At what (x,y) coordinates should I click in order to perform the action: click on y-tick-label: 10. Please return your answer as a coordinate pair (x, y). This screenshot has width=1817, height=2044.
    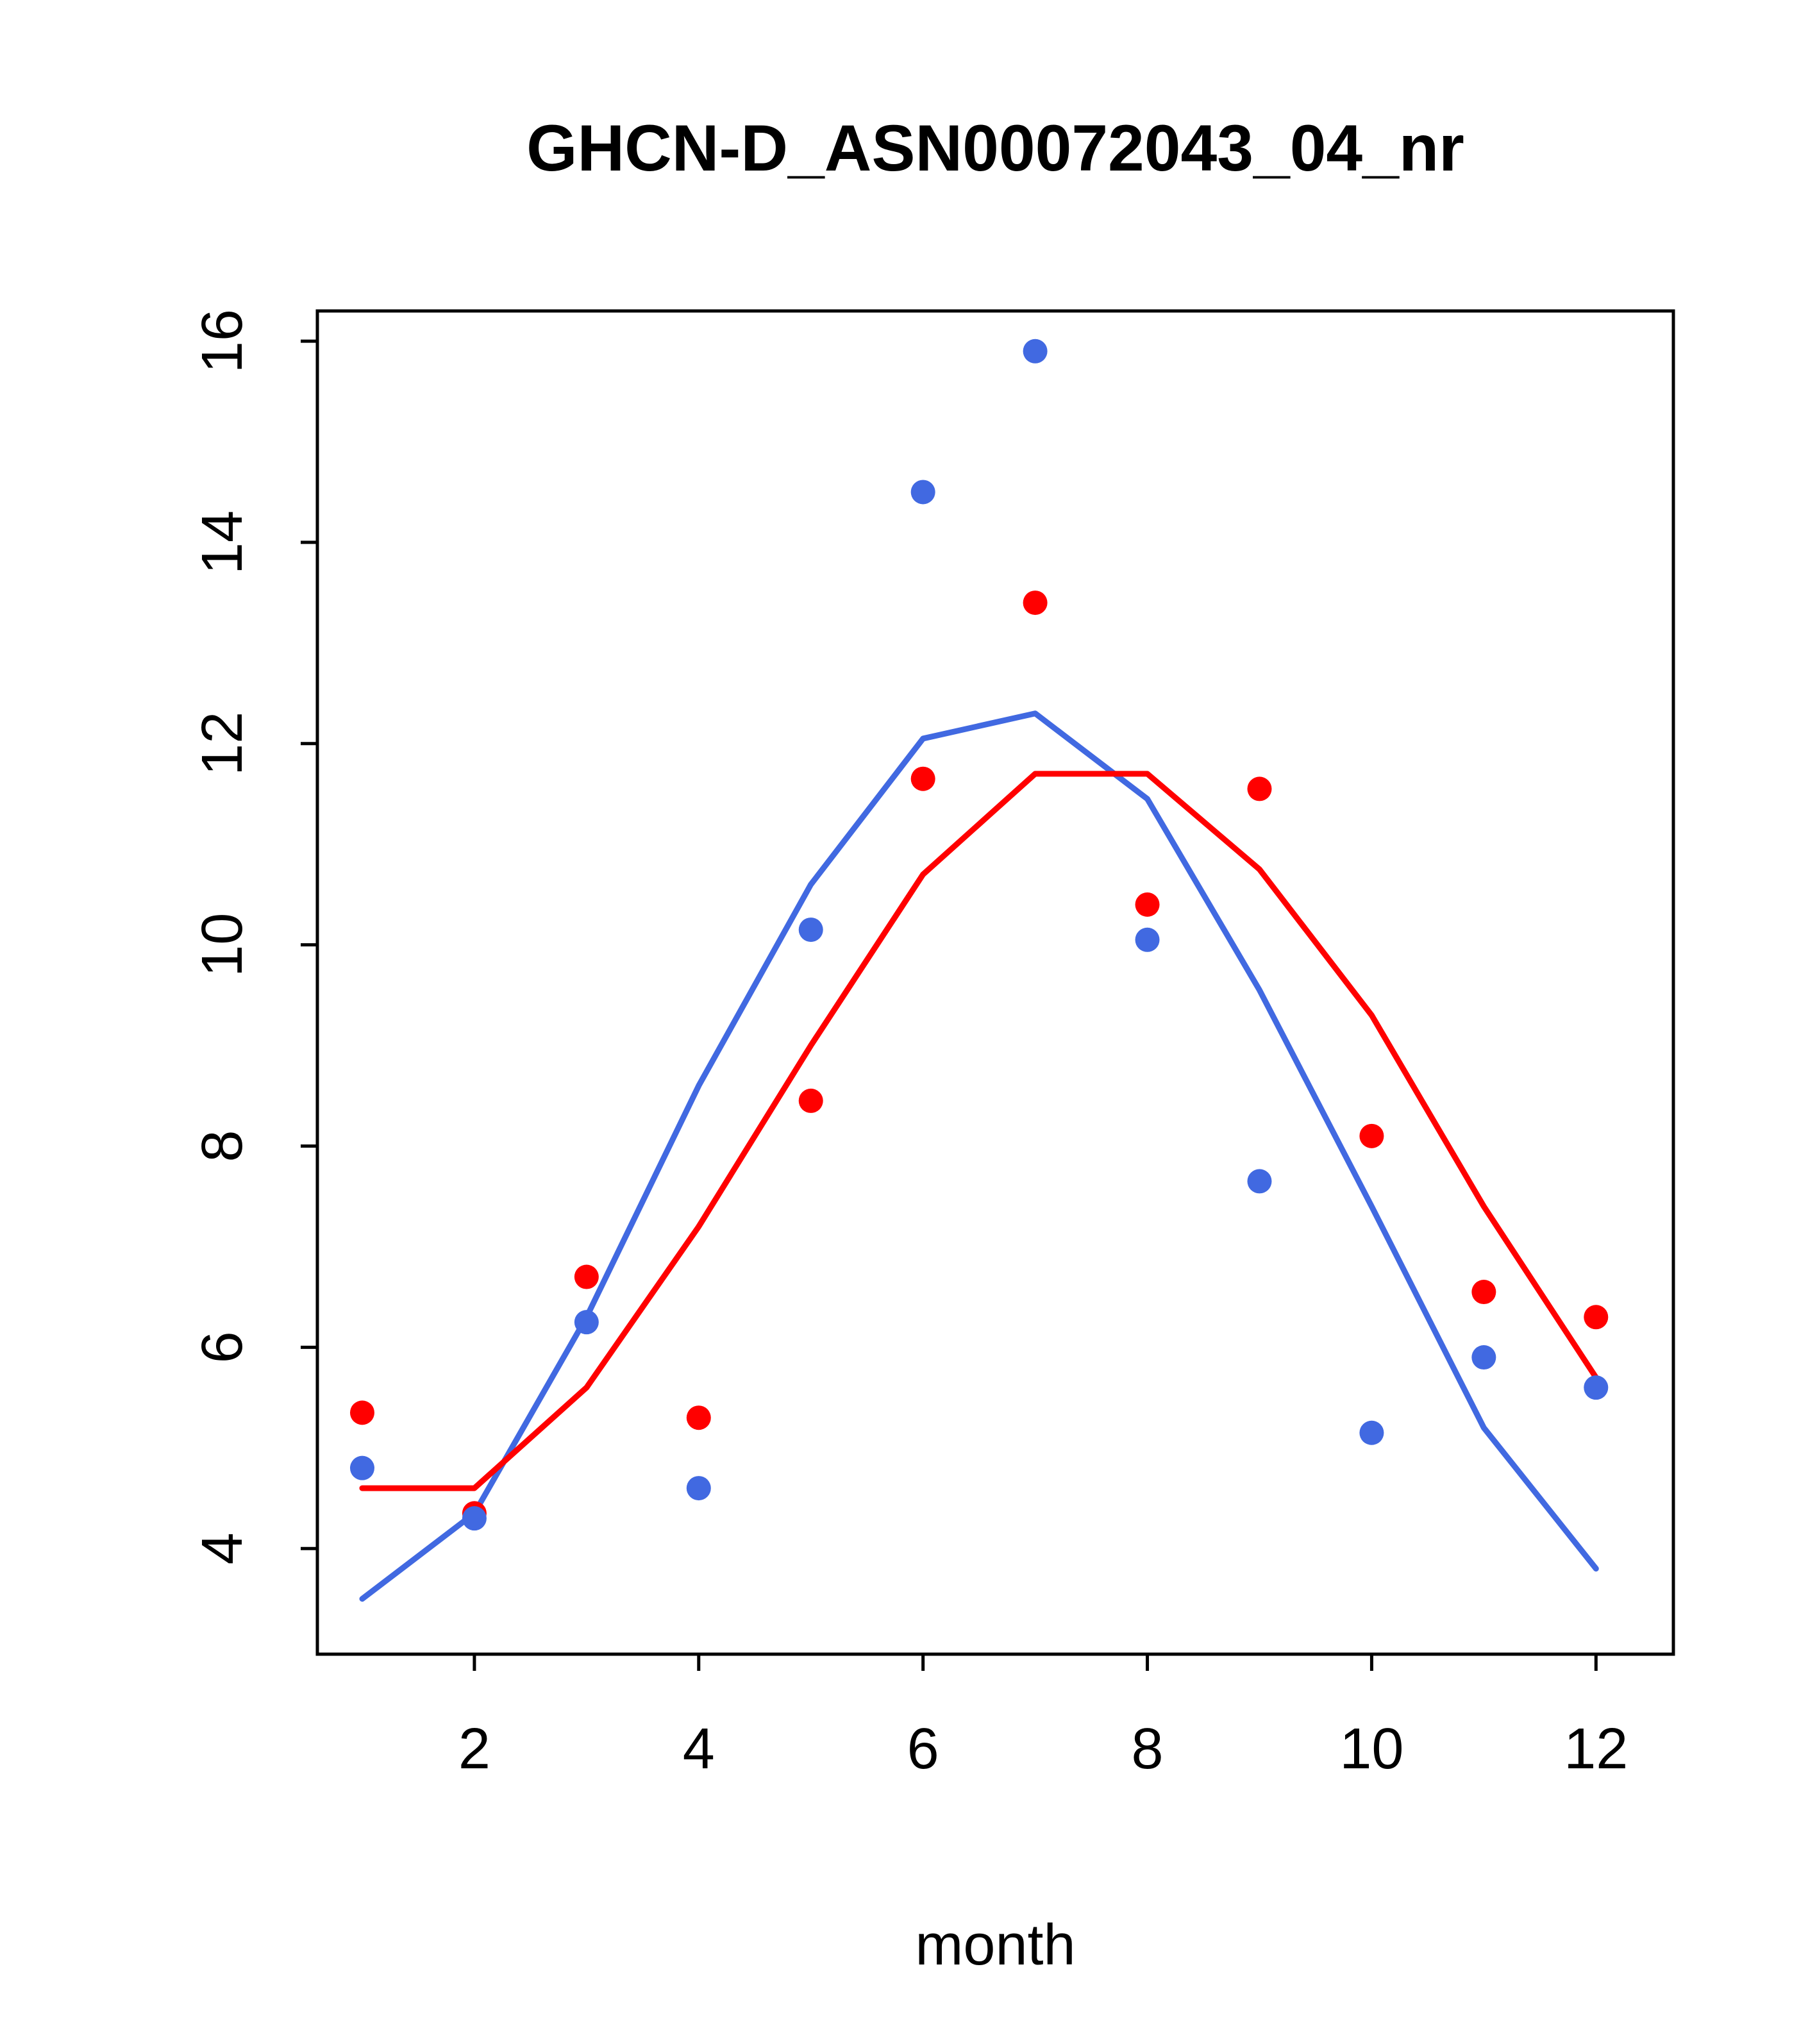
    Looking at the image, I should click on (223, 945).